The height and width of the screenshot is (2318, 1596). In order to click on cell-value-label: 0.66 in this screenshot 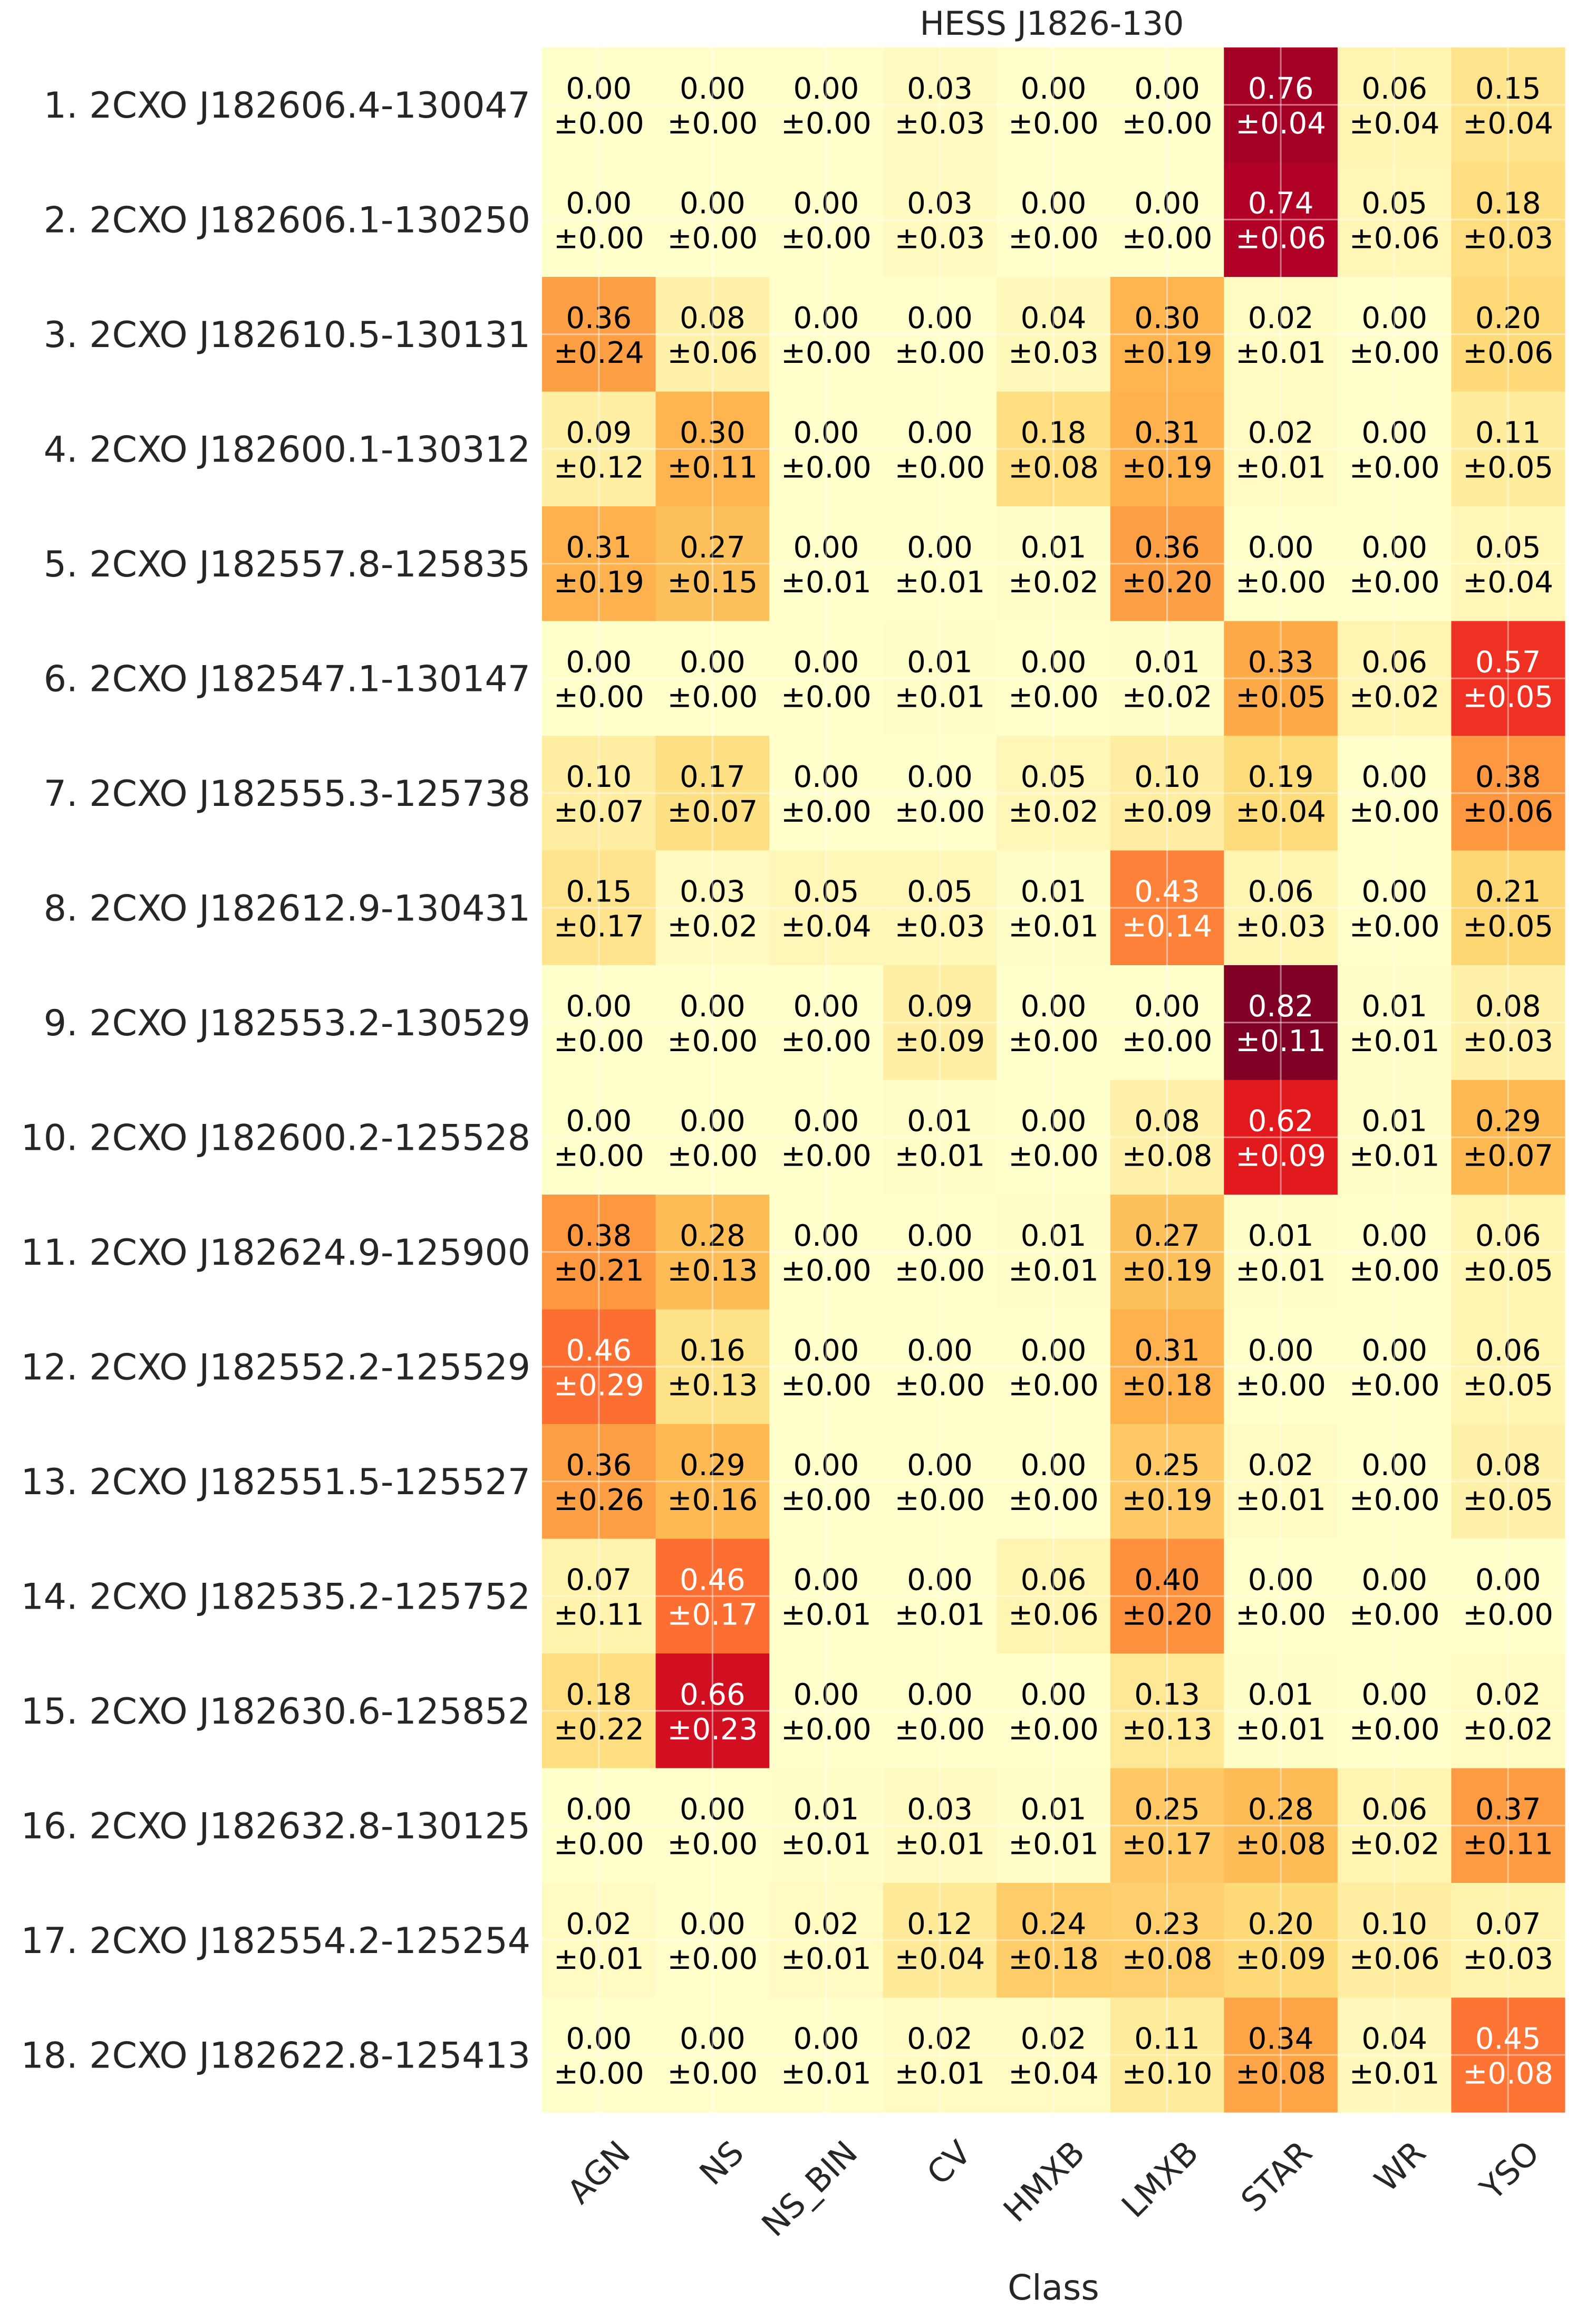, I will do `click(713, 1695)`.